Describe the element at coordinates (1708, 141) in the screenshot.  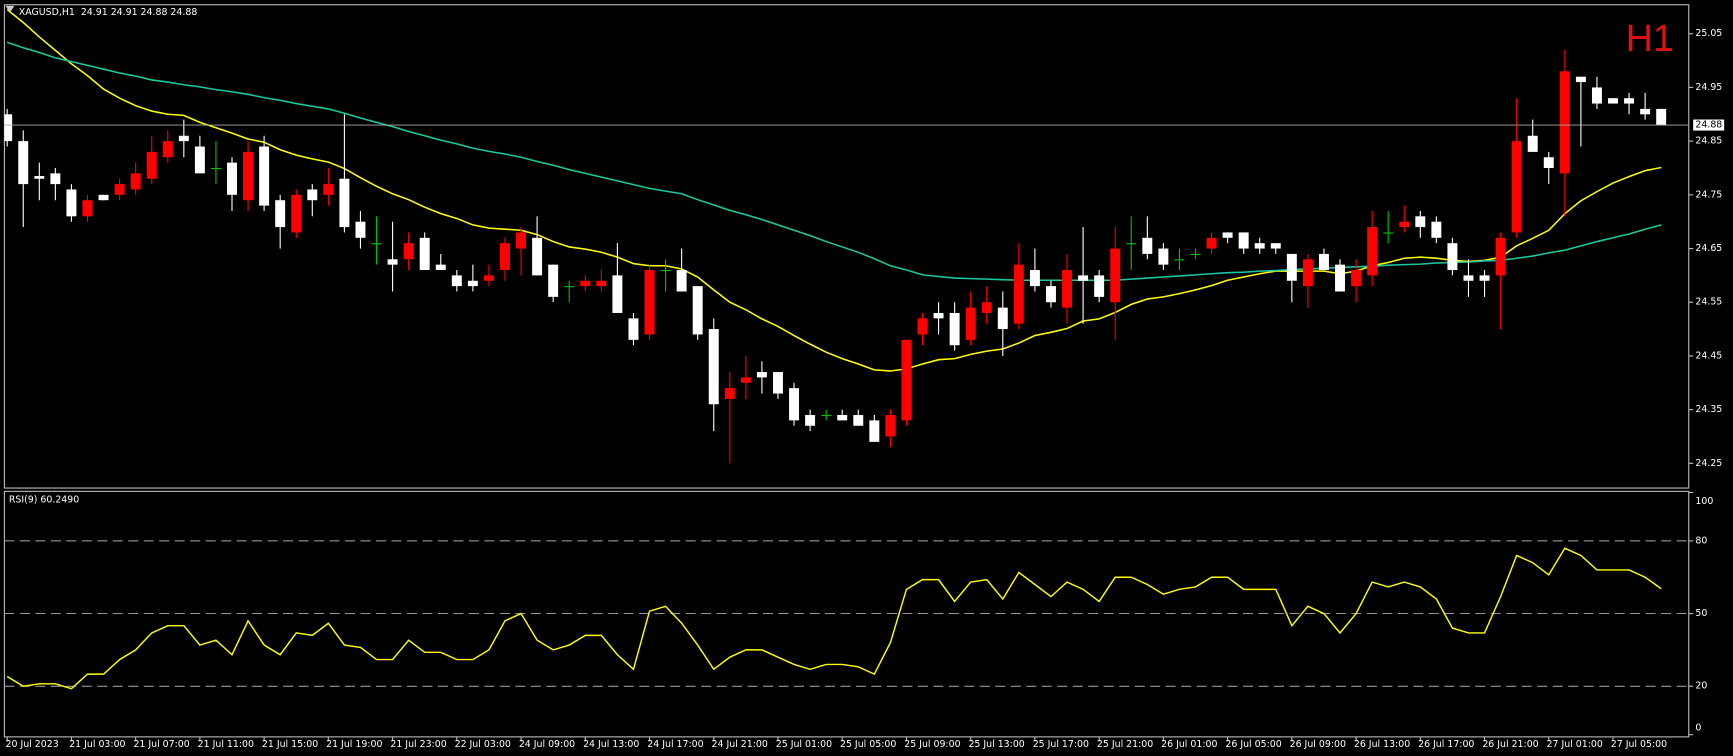
I see `y-tick-label: 24.85` at that location.